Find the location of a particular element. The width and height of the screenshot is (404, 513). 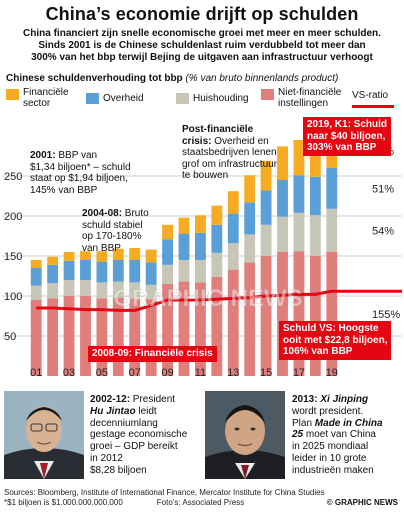

y-tick-label: 150 is located at coordinates (13, 257).